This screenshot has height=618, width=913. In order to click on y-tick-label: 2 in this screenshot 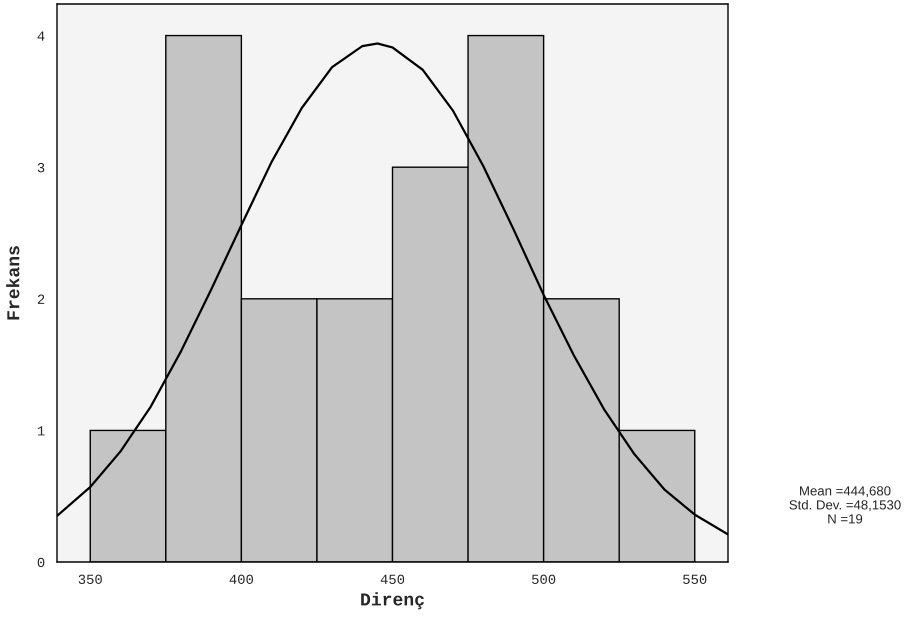, I will do `click(41, 299)`.